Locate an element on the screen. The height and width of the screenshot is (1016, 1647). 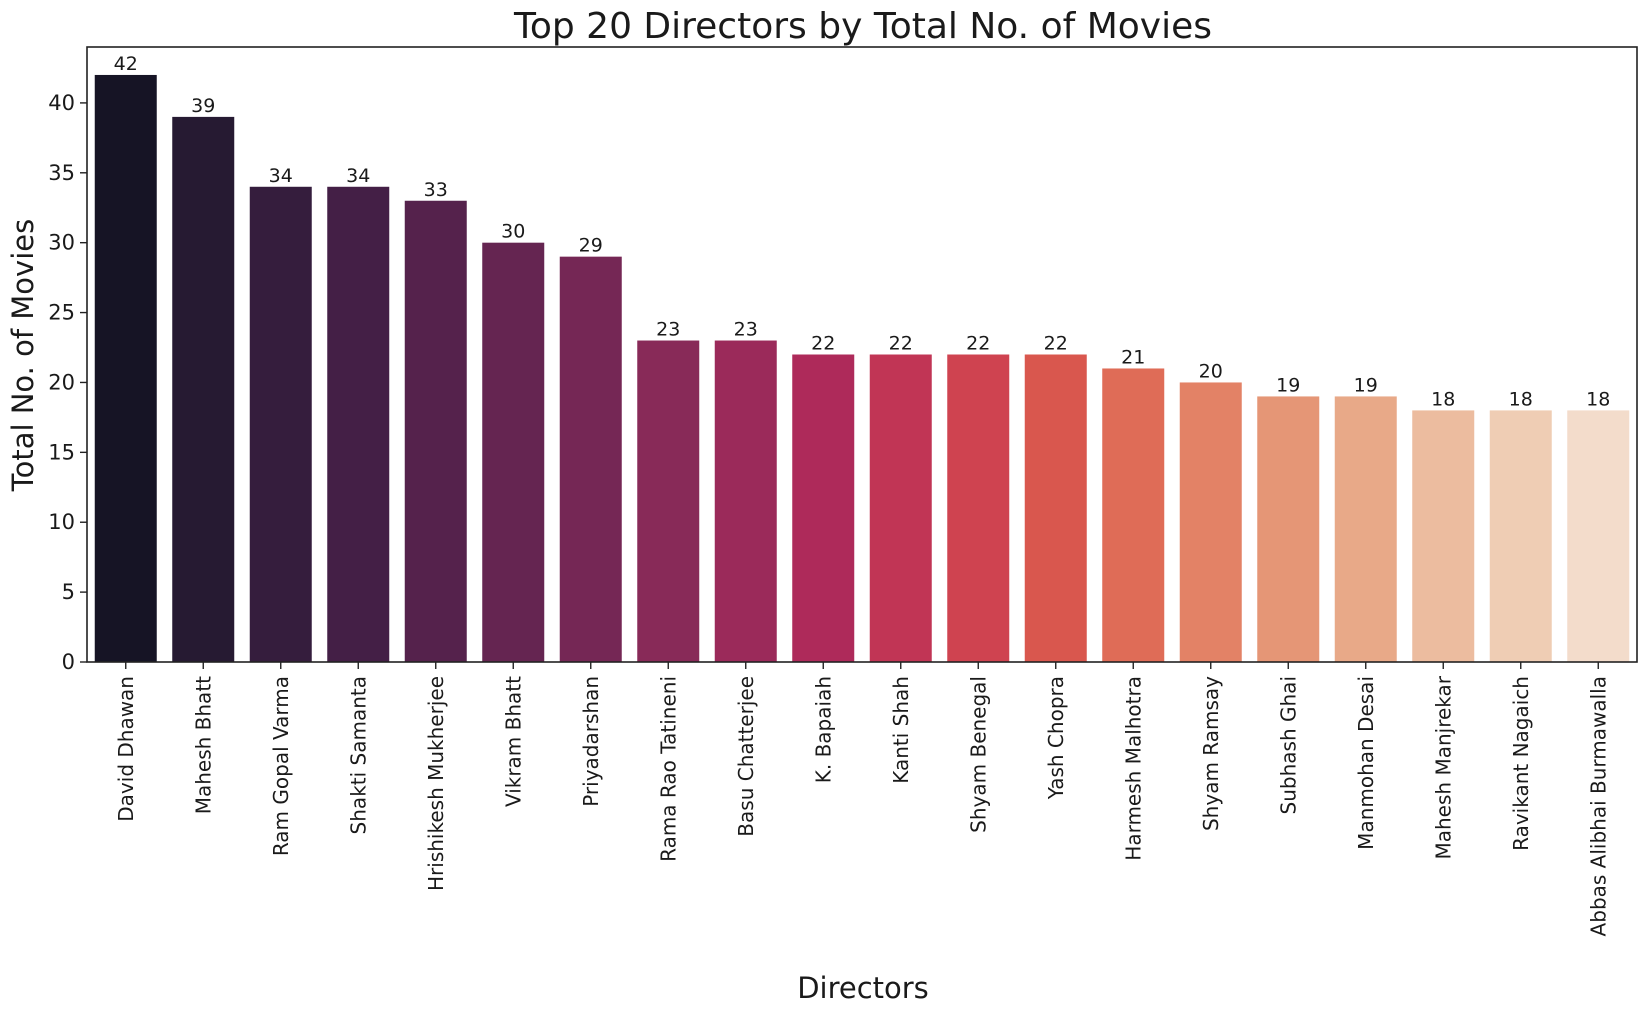
x-tick-label: Mahesh Manjrekar is located at coordinates (1443, 767).